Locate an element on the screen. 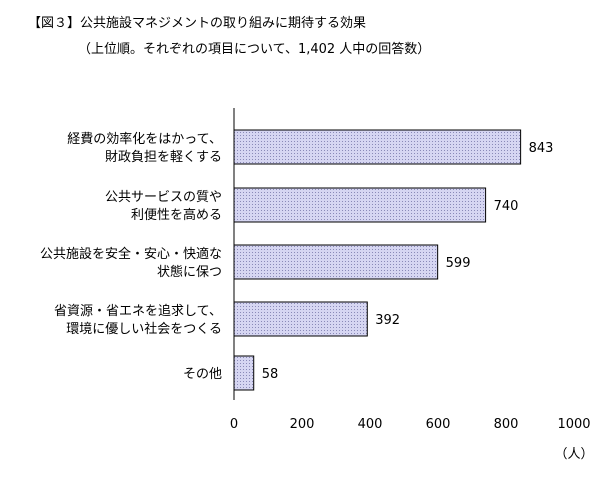  x-tick-label-1: 200 is located at coordinates (302, 424).